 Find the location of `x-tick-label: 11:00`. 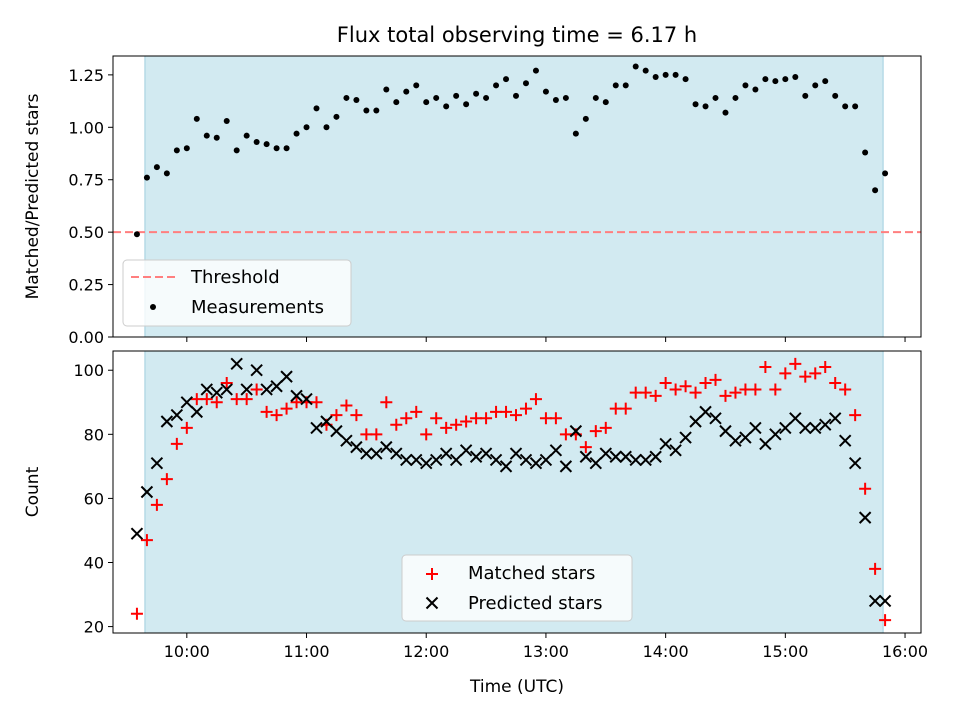

x-tick-label: 11:00 is located at coordinates (306, 651).